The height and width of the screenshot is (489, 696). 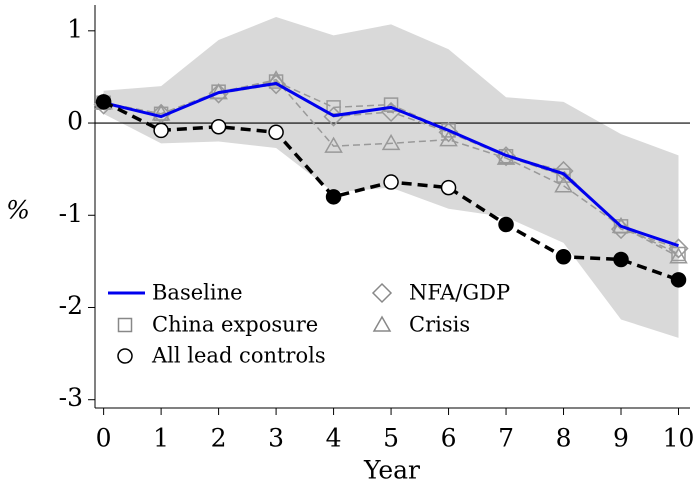 What do you see at coordinates (18, 210) in the screenshot?
I see `y-axis-label: %` at bounding box center [18, 210].